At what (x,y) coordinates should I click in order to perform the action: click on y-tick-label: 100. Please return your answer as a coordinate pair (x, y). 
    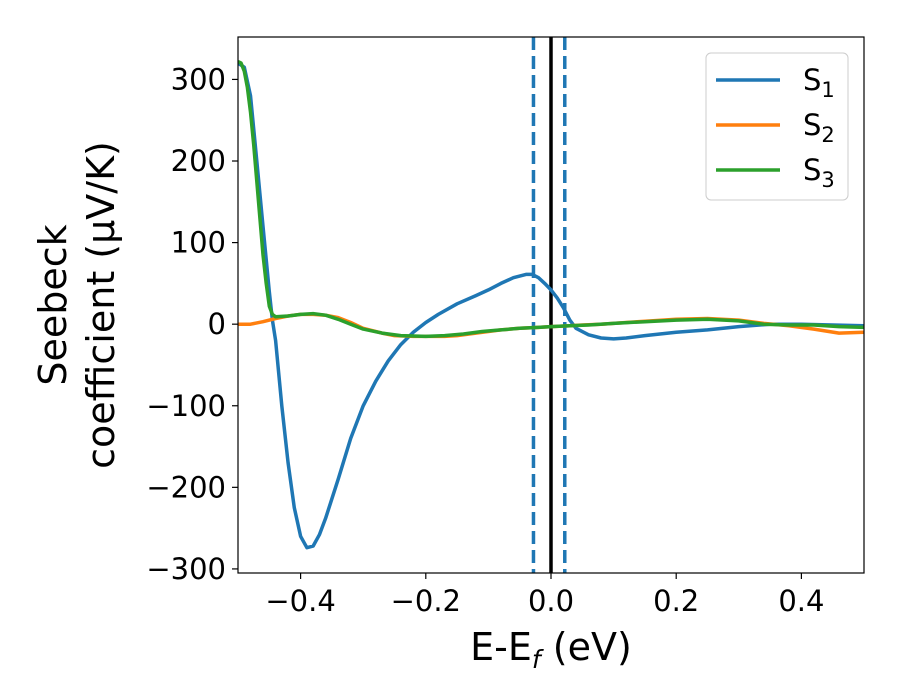
    Looking at the image, I should click on (198, 243).